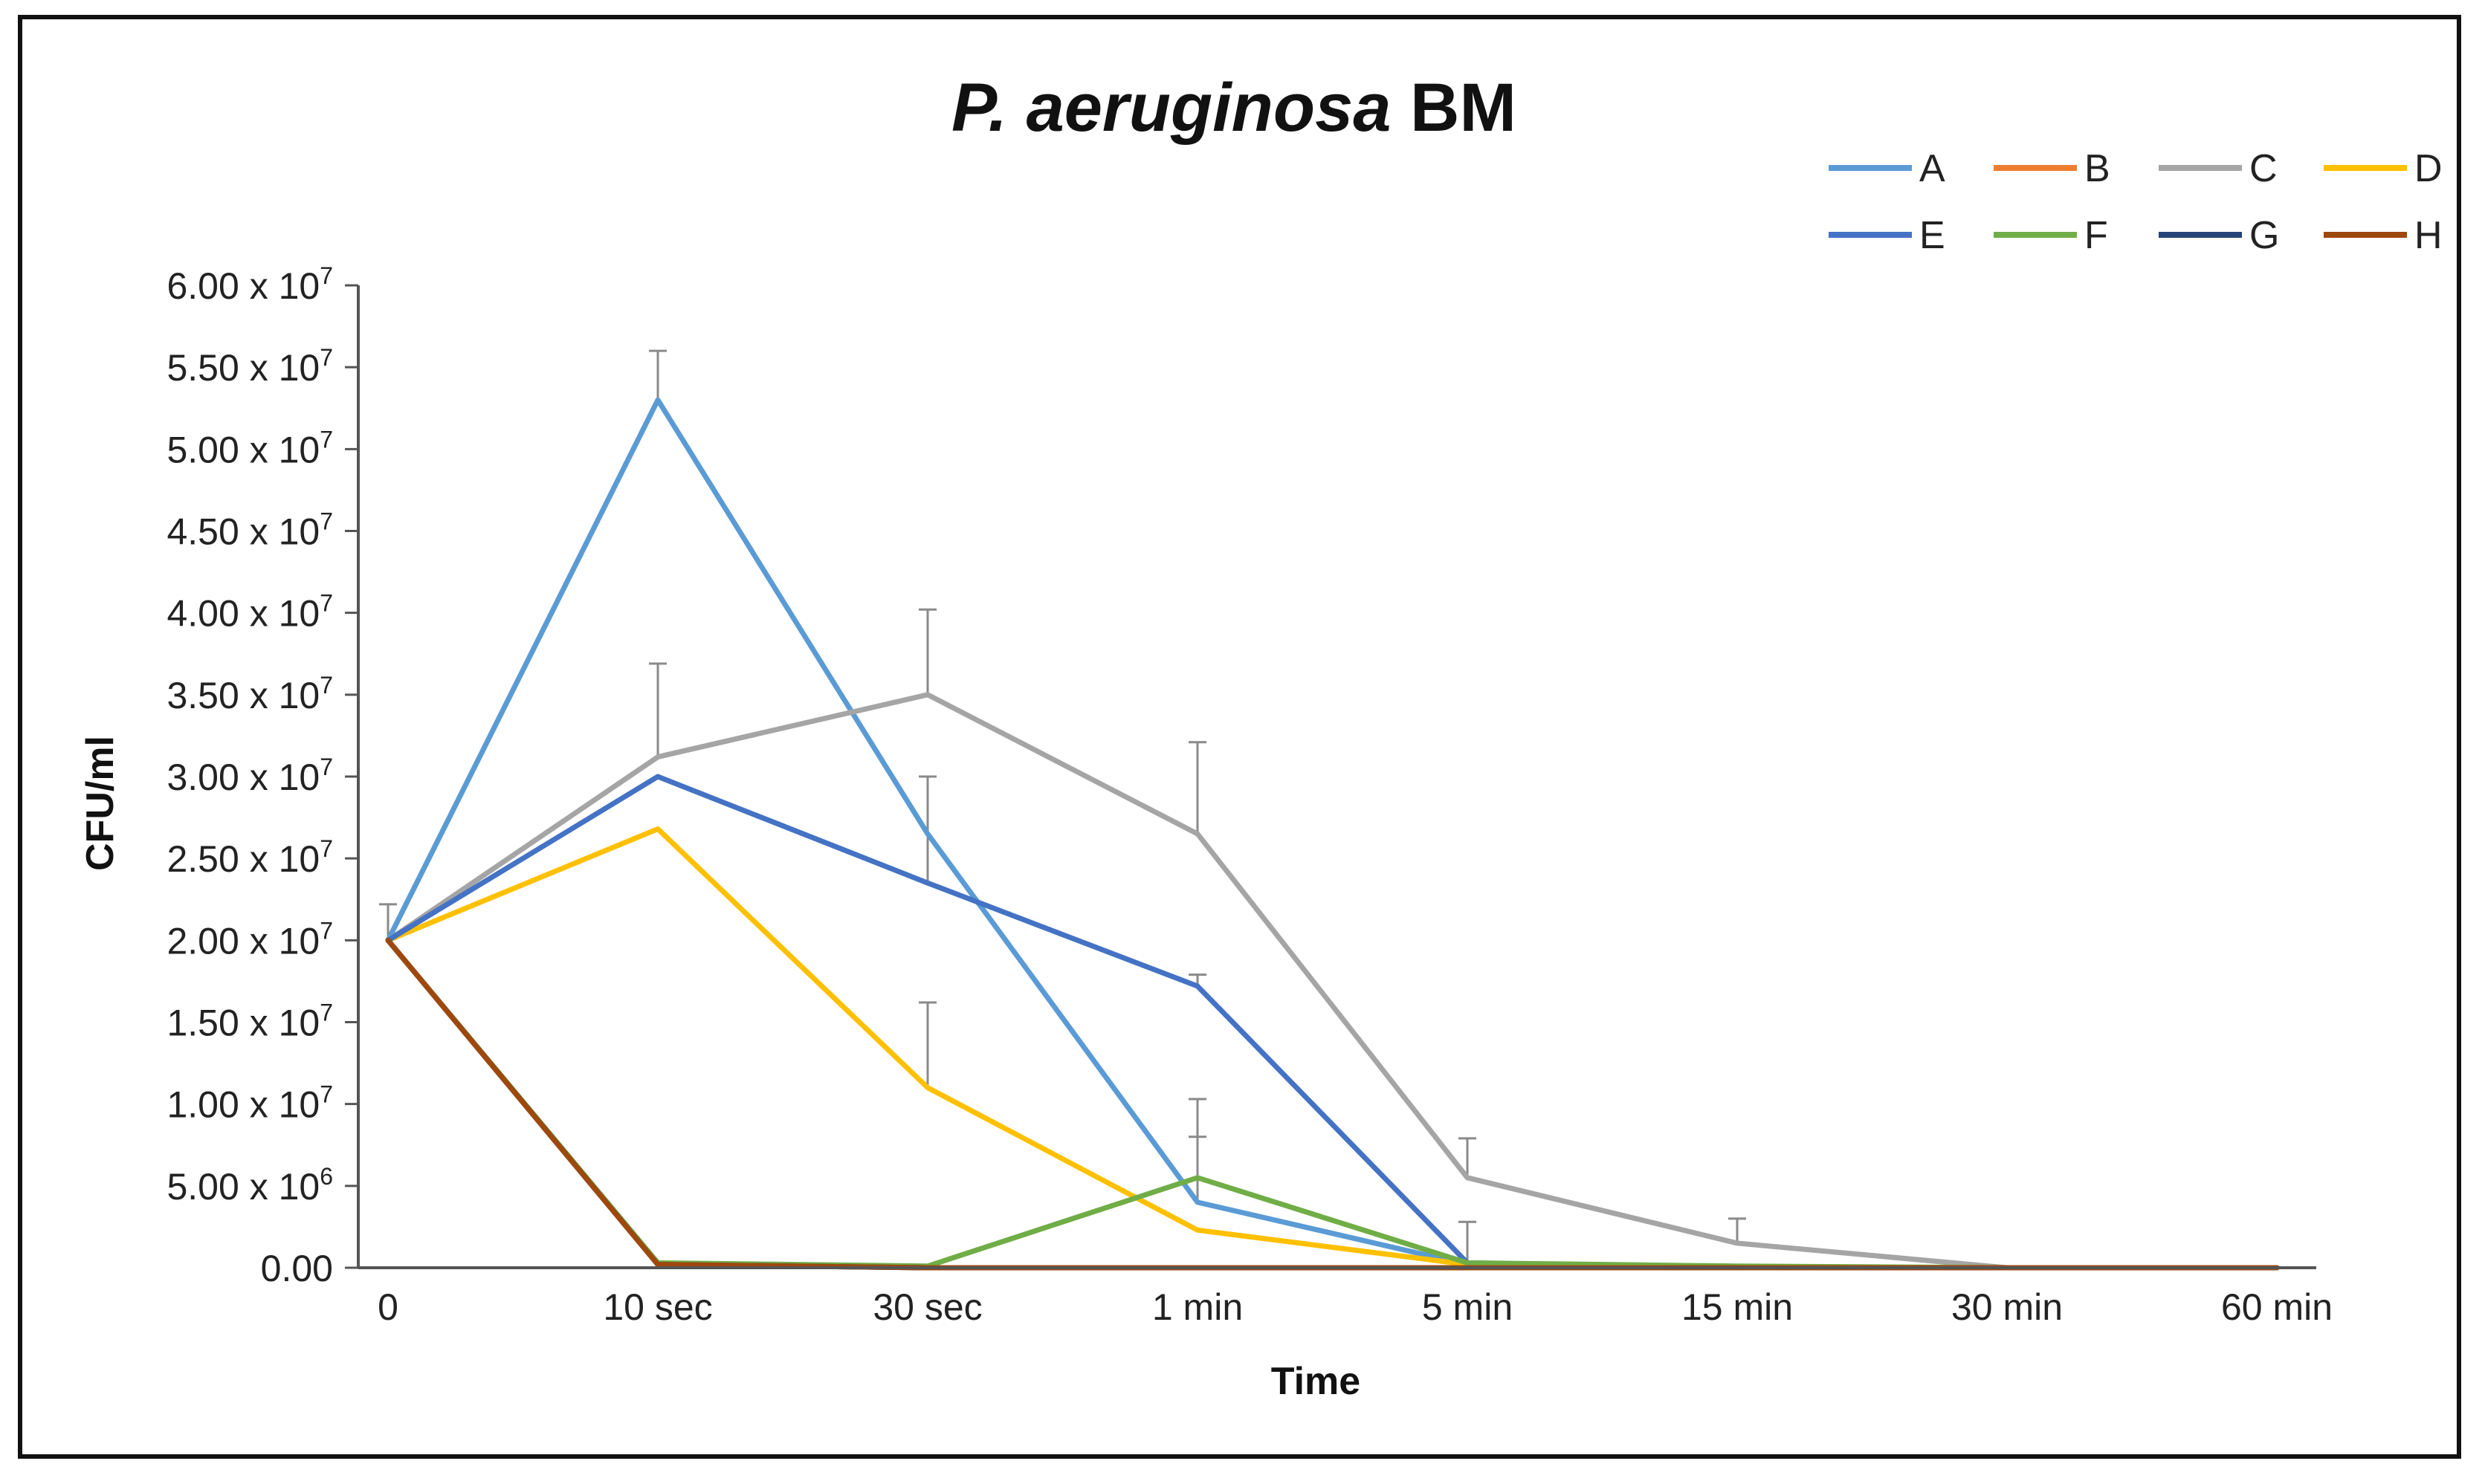  I want to click on legend-label-G: G, so click(2264, 236).